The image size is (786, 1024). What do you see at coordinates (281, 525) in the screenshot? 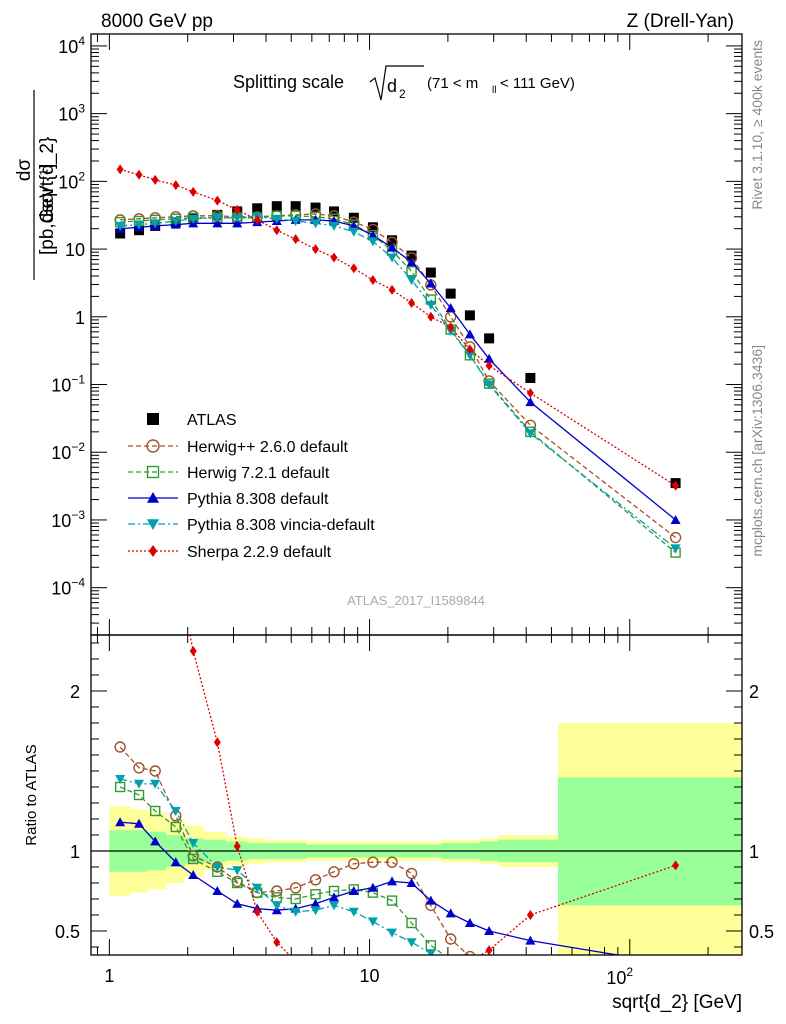
I see `legend-label: Pythia 8.308 vincia-default` at bounding box center [281, 525].